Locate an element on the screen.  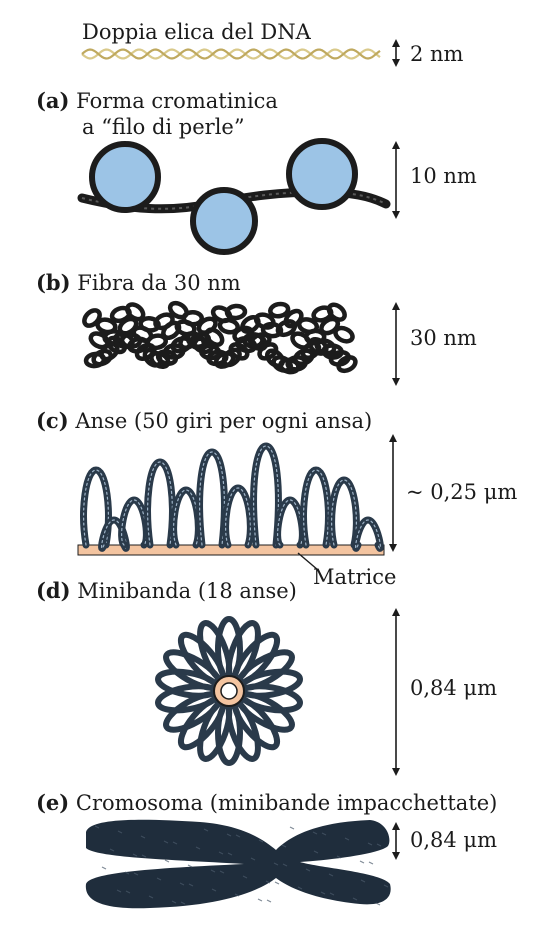
chromosome is located at coordinates (238, 864).